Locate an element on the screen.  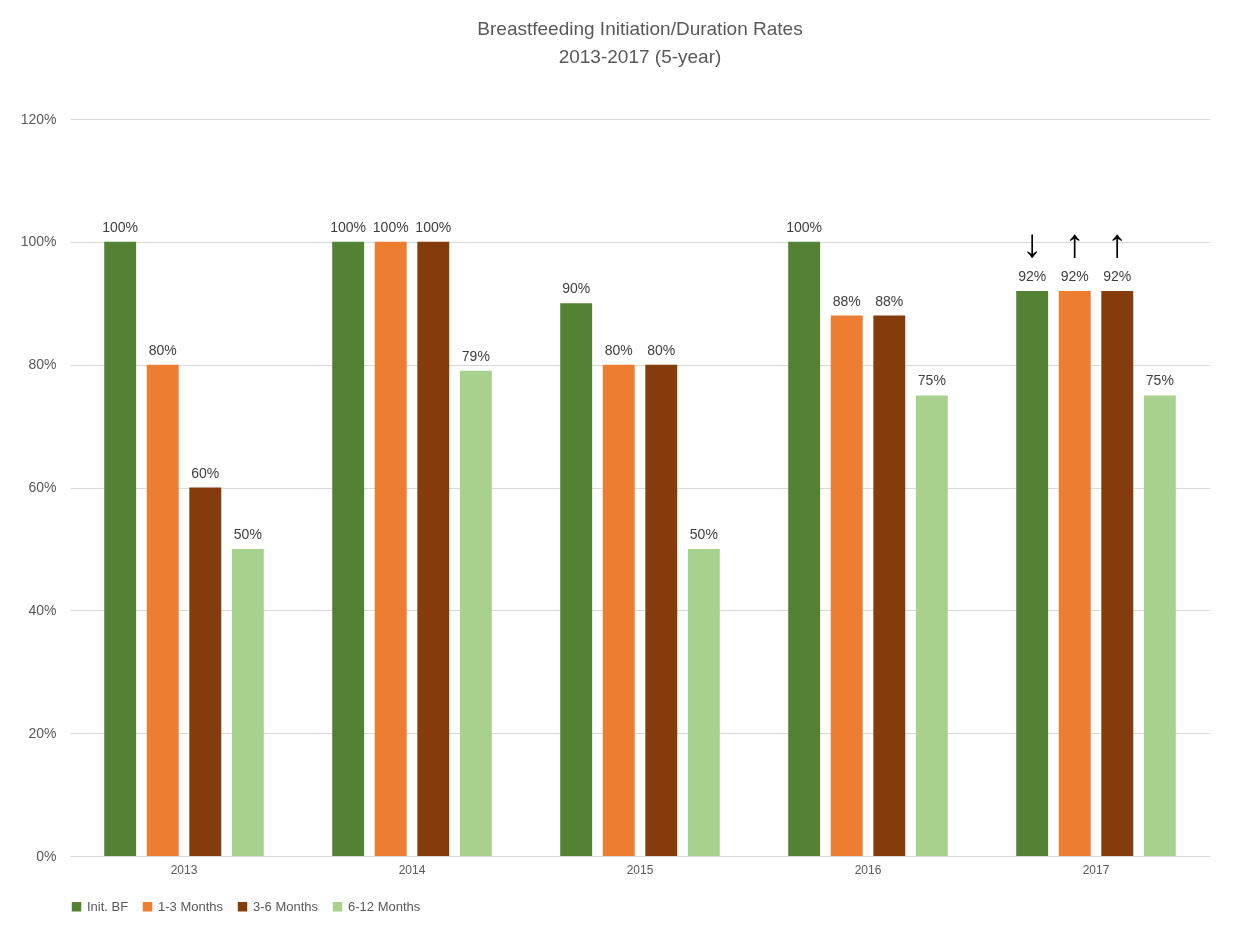
y-tick-label: 100% is located at coordinates (38, 241).